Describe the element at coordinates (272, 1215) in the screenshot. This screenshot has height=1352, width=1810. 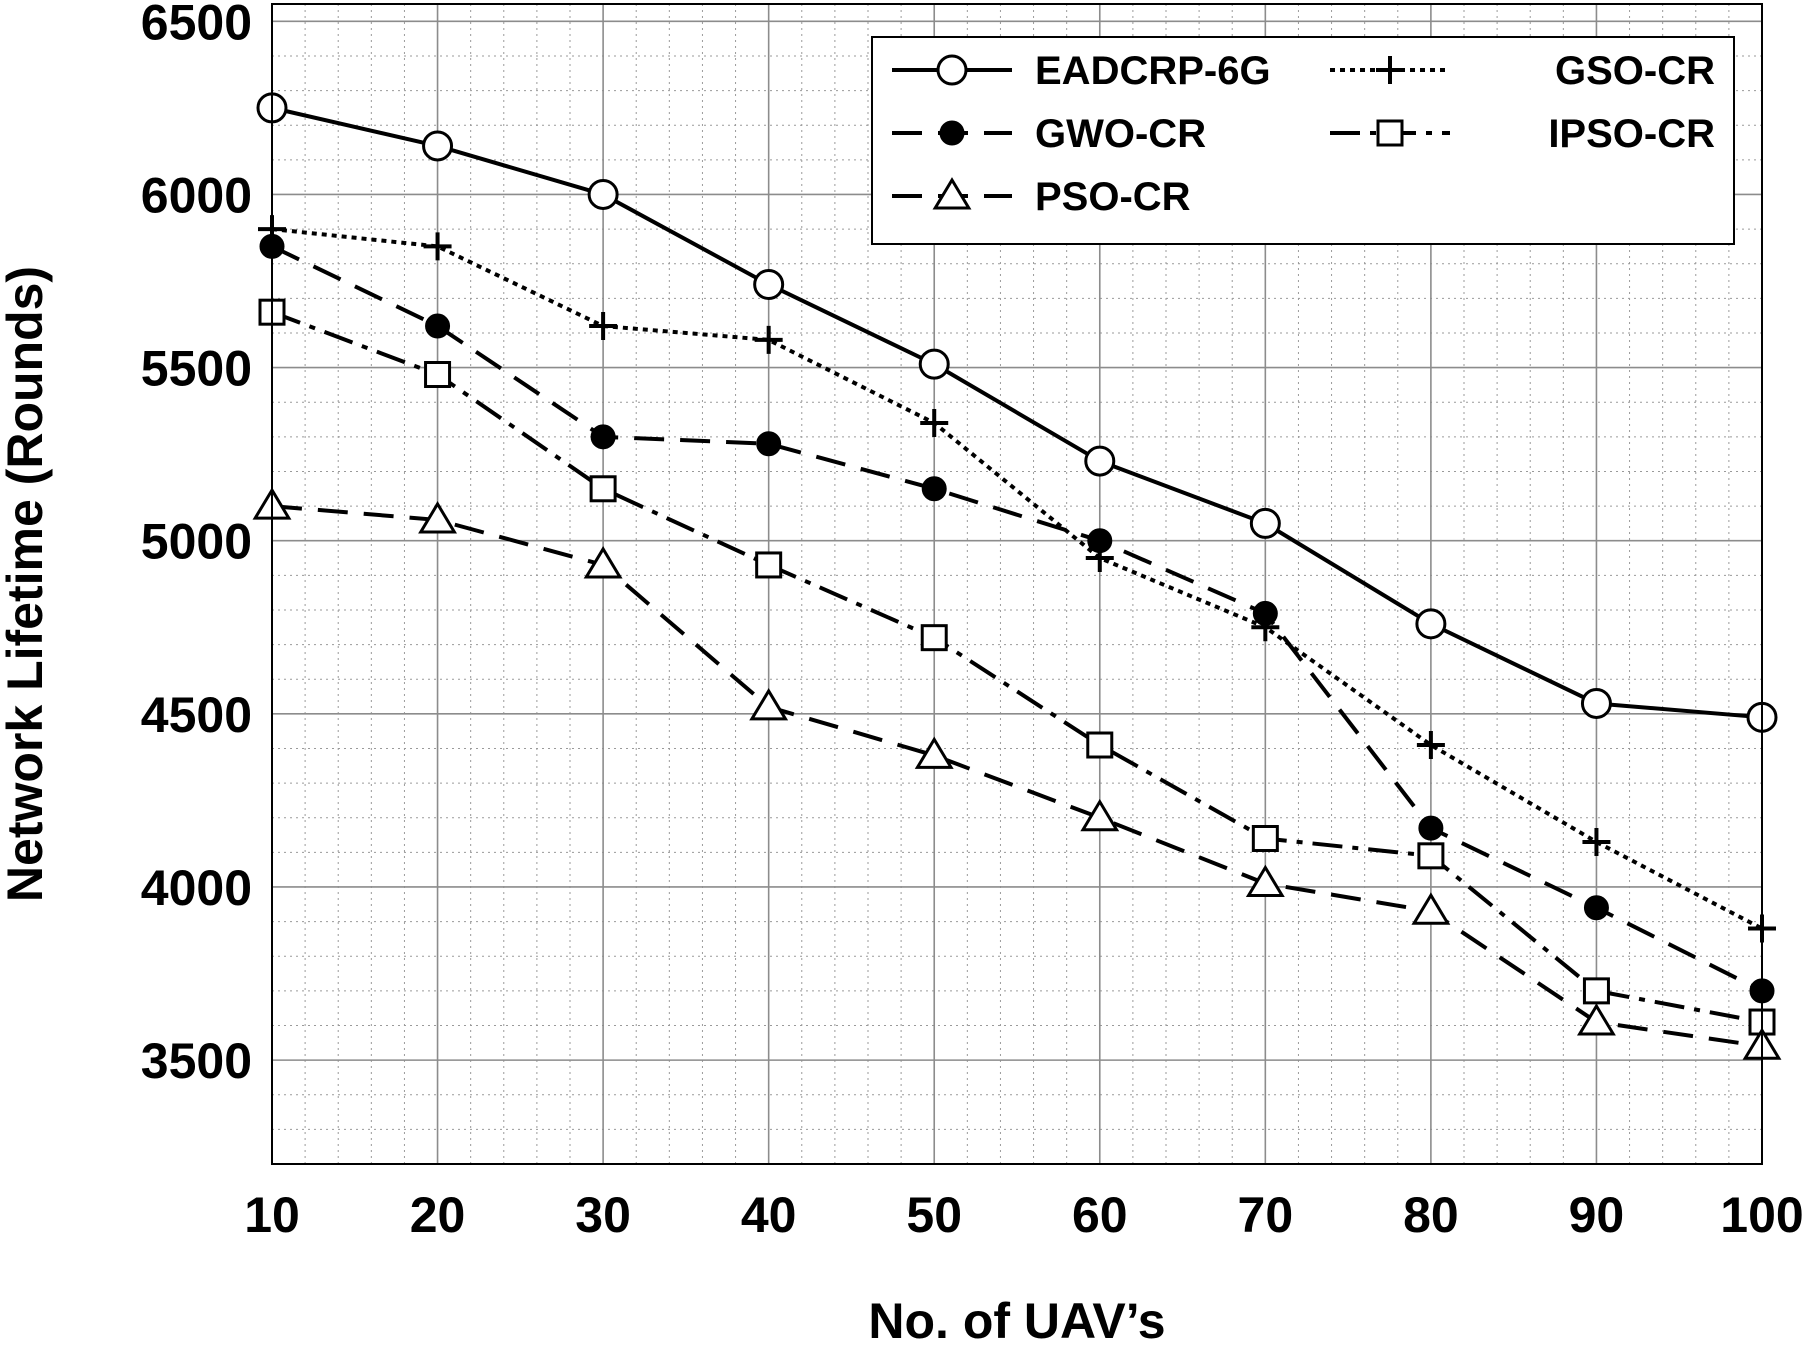
I see `x-tick-label: 10` at that location.